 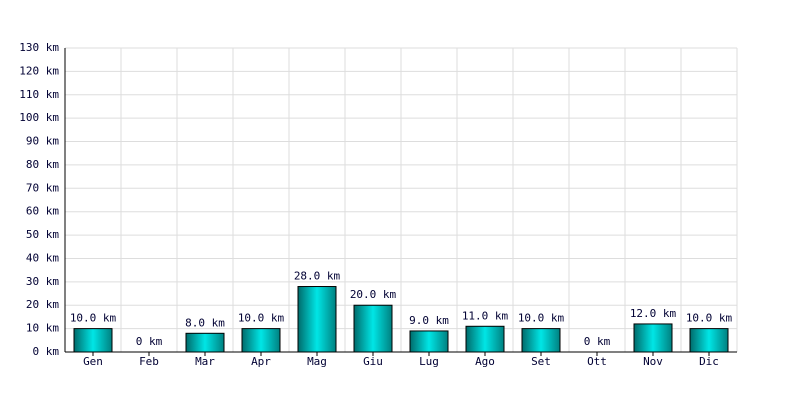 What do you see at coordinates (42, 187) in the screenshot?
I see `y-tick-label: 70 km` at bounding box center [42, 187].